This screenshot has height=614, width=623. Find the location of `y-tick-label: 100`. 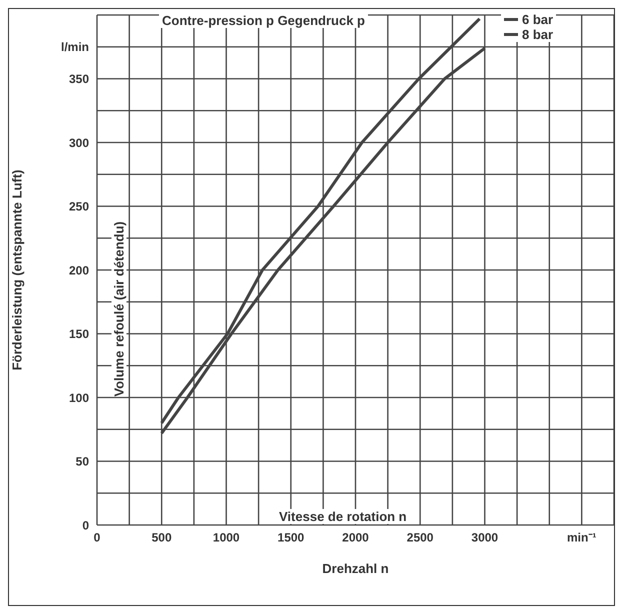

y-tick-label: 100 is located at coordinates (79, 397).